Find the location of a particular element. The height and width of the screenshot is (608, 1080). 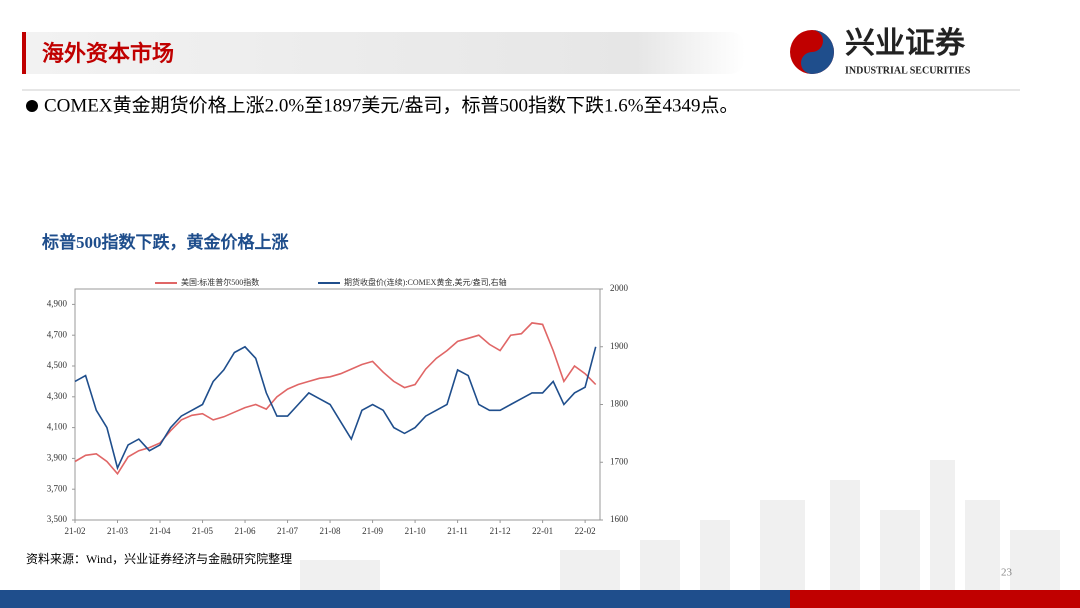

y2-tick-label: 2000 is located at coordinates (619, 288).